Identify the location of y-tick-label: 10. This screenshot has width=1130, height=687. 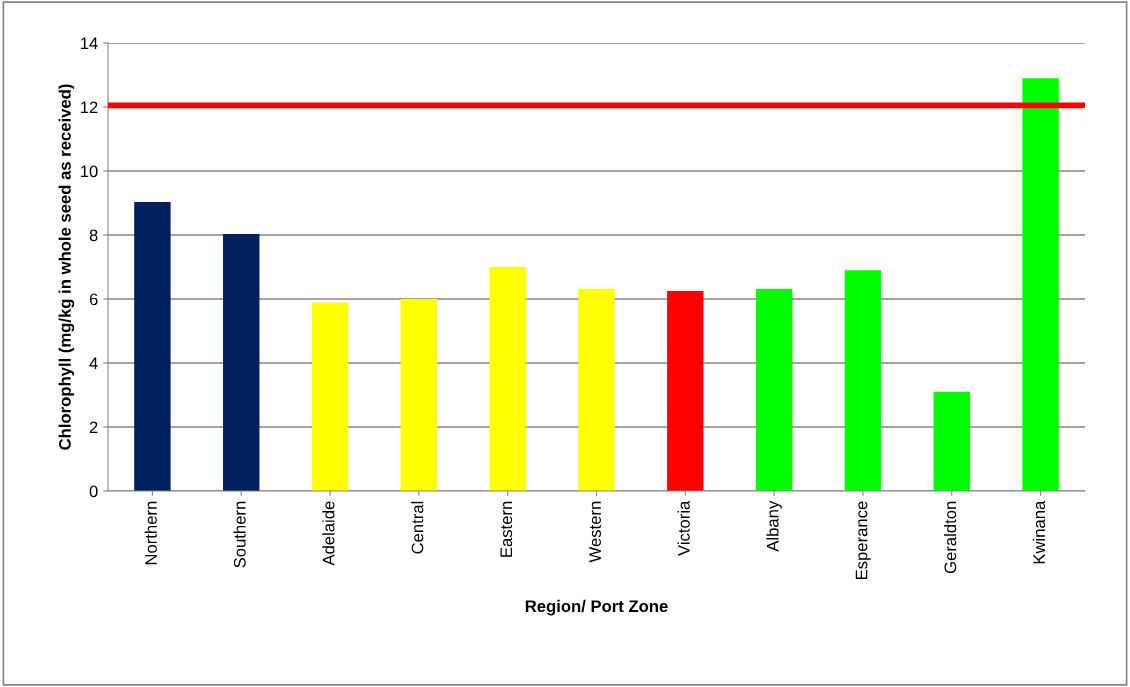
(89, 171).